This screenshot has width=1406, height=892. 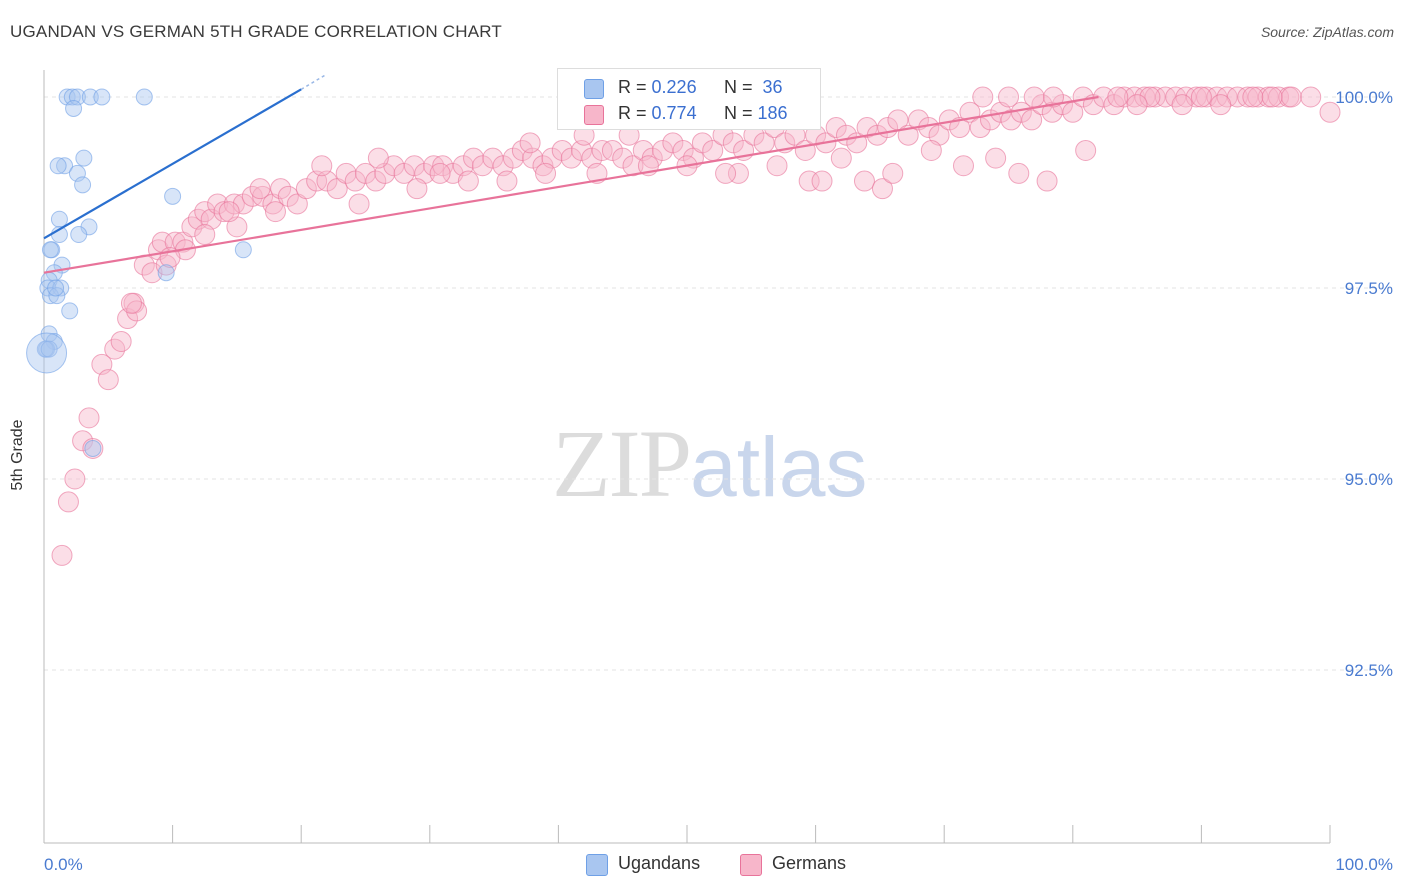 I want to click on n-stat: N = 36, so click(x=753, y=87).